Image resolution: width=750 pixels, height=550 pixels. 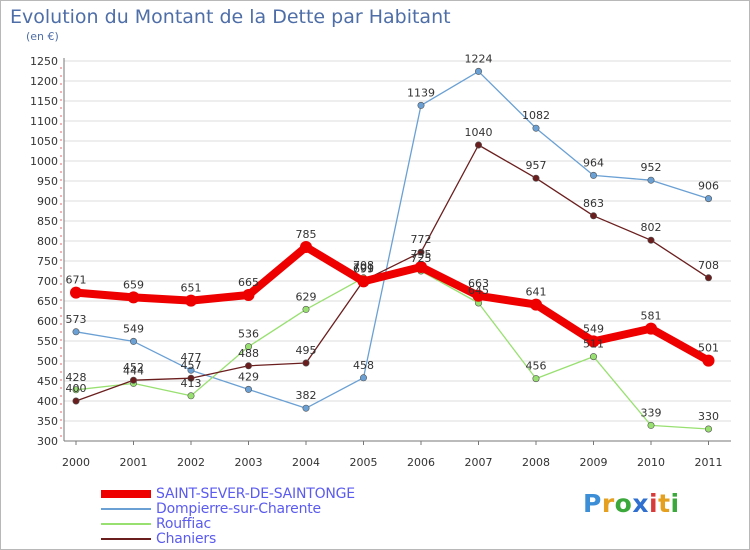 I want to click on x-tick-label: 2002, so click(x=191, y=462).